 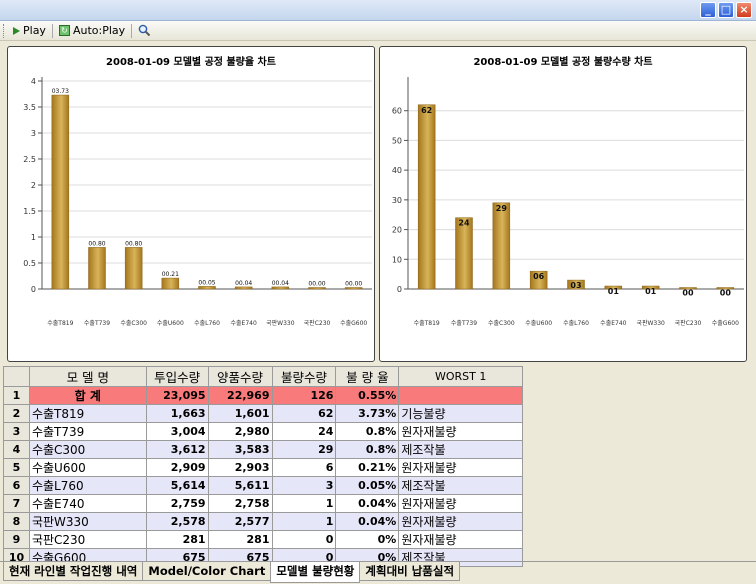 What do you see at coordinates (460, 376) in the screenshot?
I see `header-worst1: WORST 1` at bounding box center [460, 376].